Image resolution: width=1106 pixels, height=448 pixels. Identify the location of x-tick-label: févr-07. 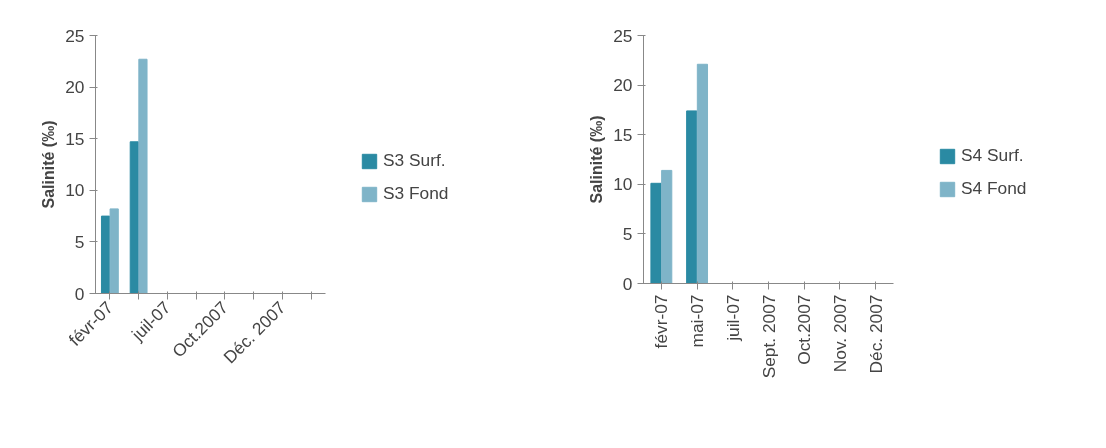
(661, 321).